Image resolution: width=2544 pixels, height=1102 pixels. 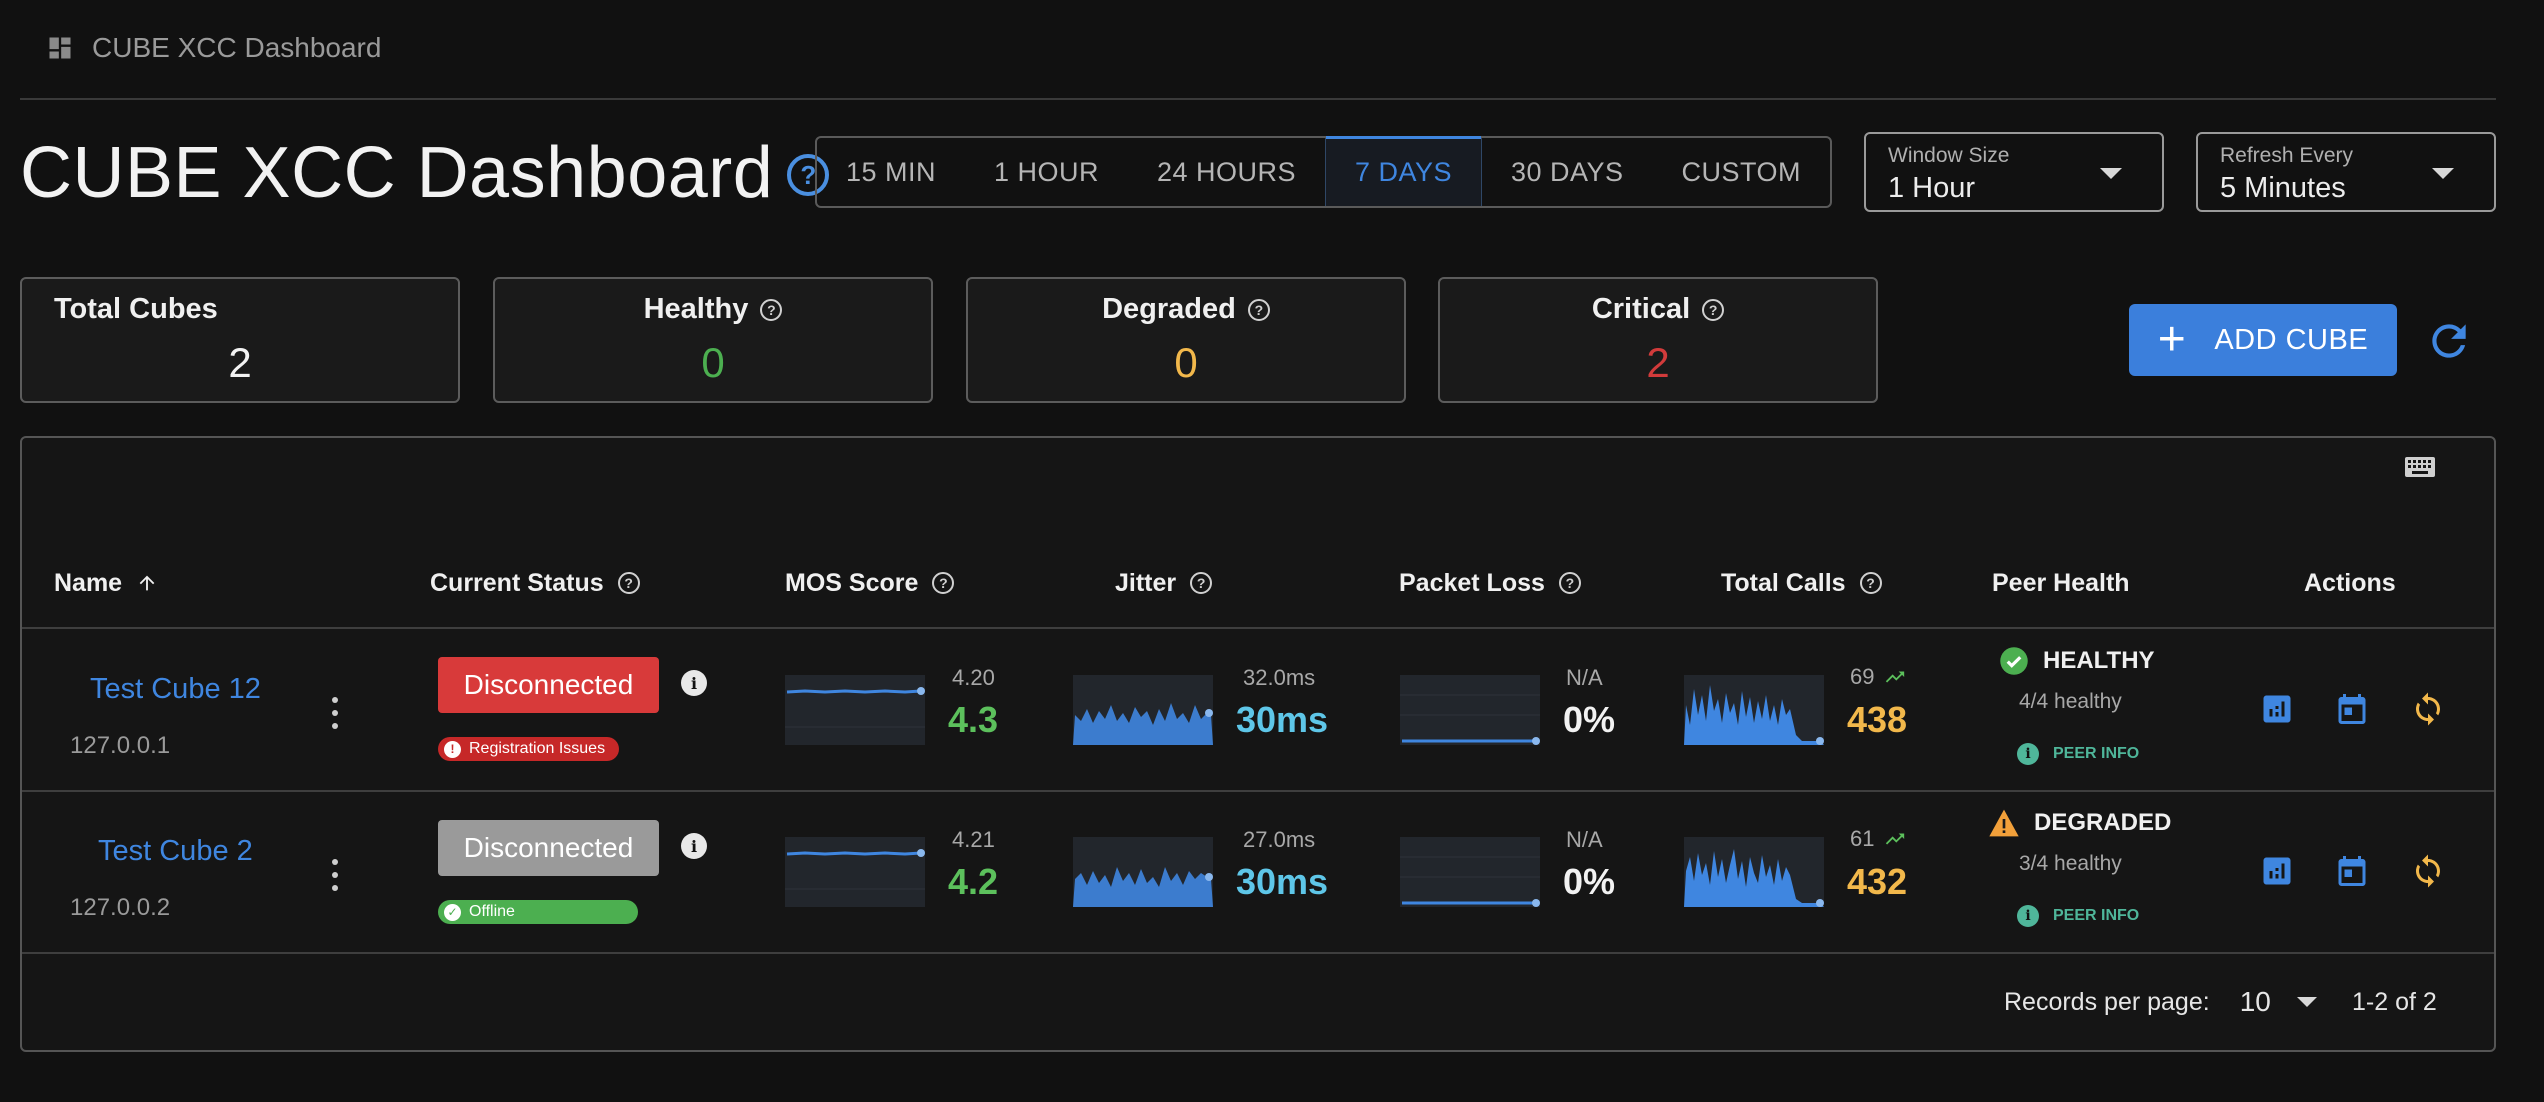 I want to click on pagination-range: 1-2 of 2, so click(x=2394, y=1002).